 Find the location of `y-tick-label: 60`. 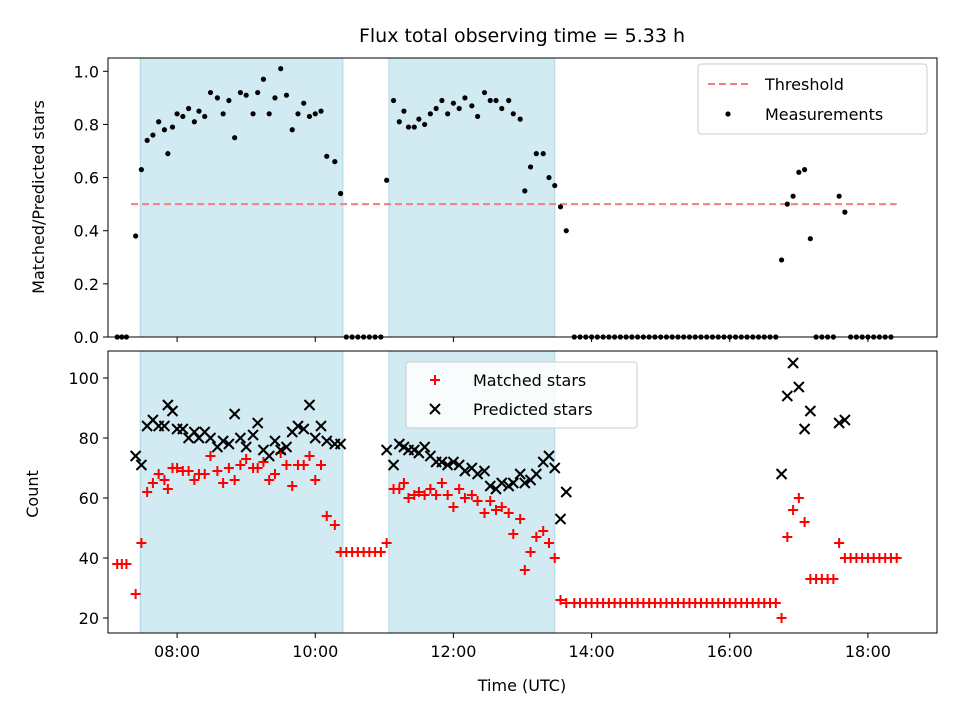

y-tick-label: 60 is located at coordinates (89, 498).